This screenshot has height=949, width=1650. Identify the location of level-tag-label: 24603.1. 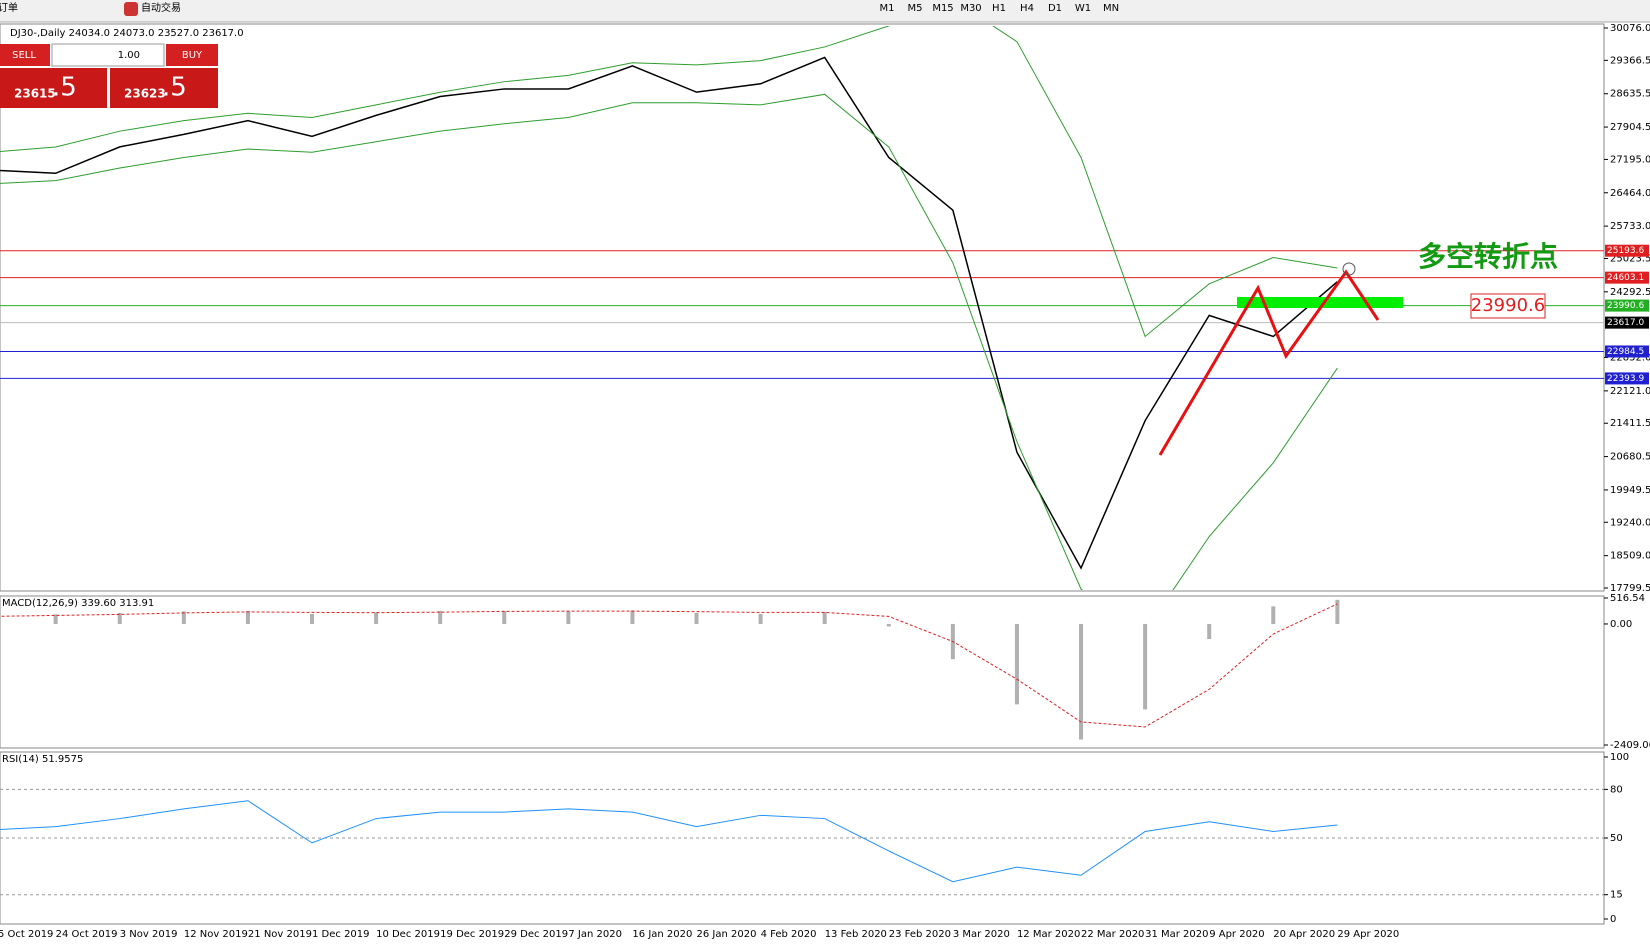
(1625, 278).